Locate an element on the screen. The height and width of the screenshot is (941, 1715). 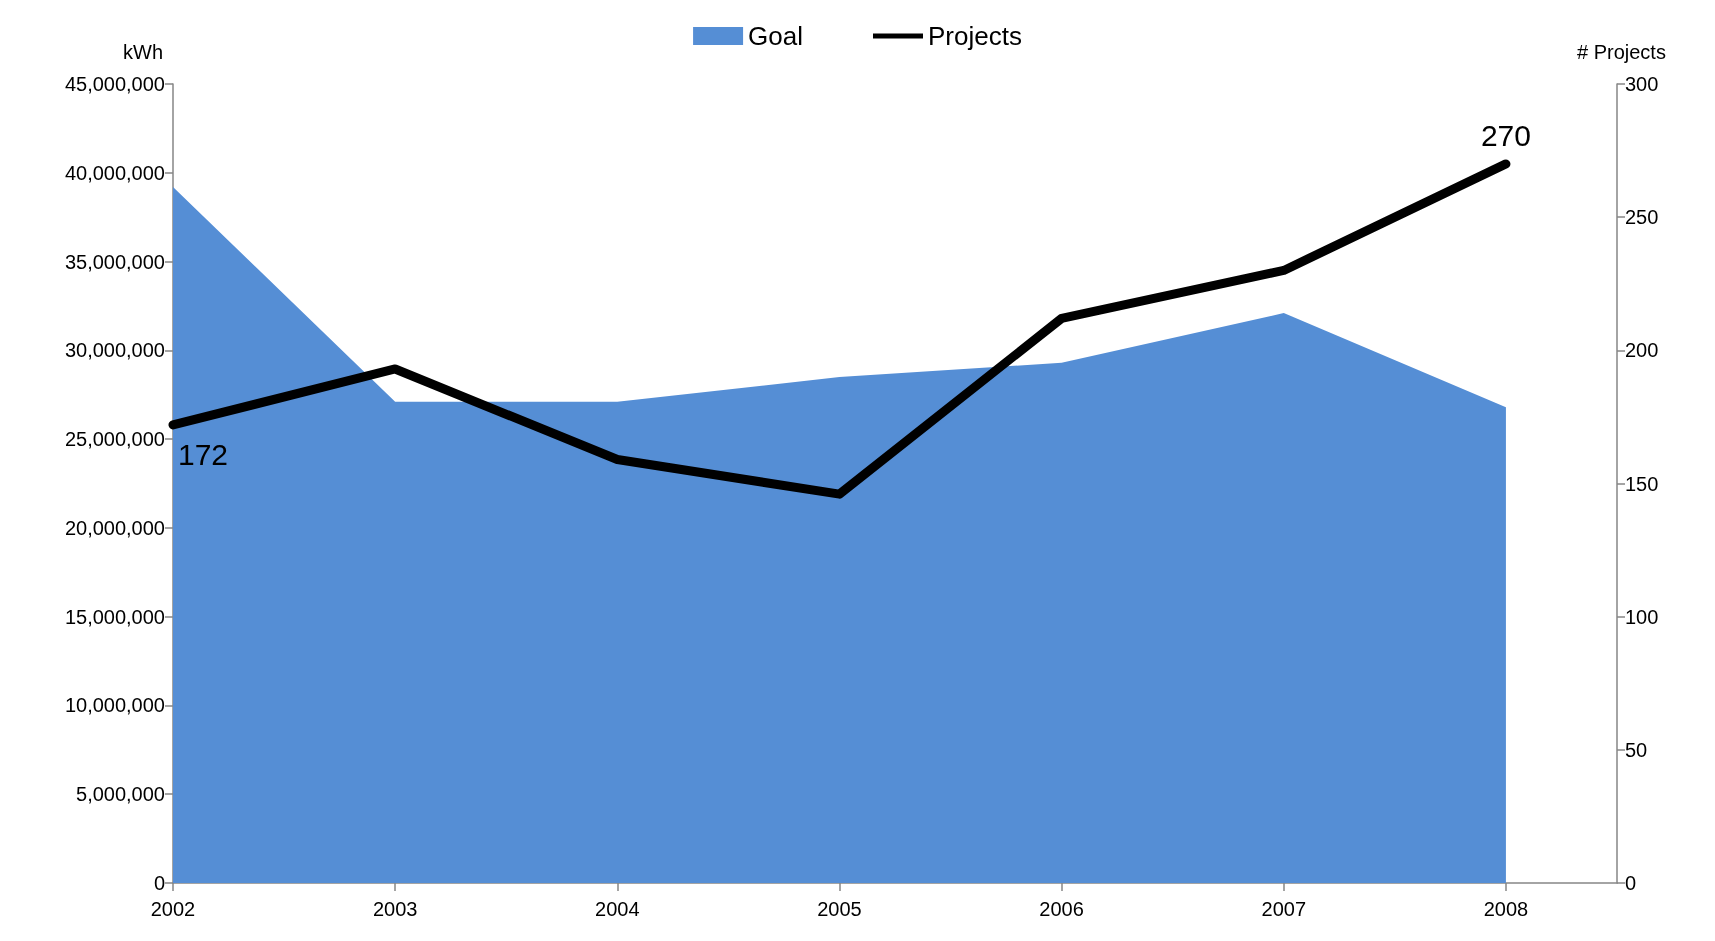
data-label: 172 is located at coordinates (203, 455).